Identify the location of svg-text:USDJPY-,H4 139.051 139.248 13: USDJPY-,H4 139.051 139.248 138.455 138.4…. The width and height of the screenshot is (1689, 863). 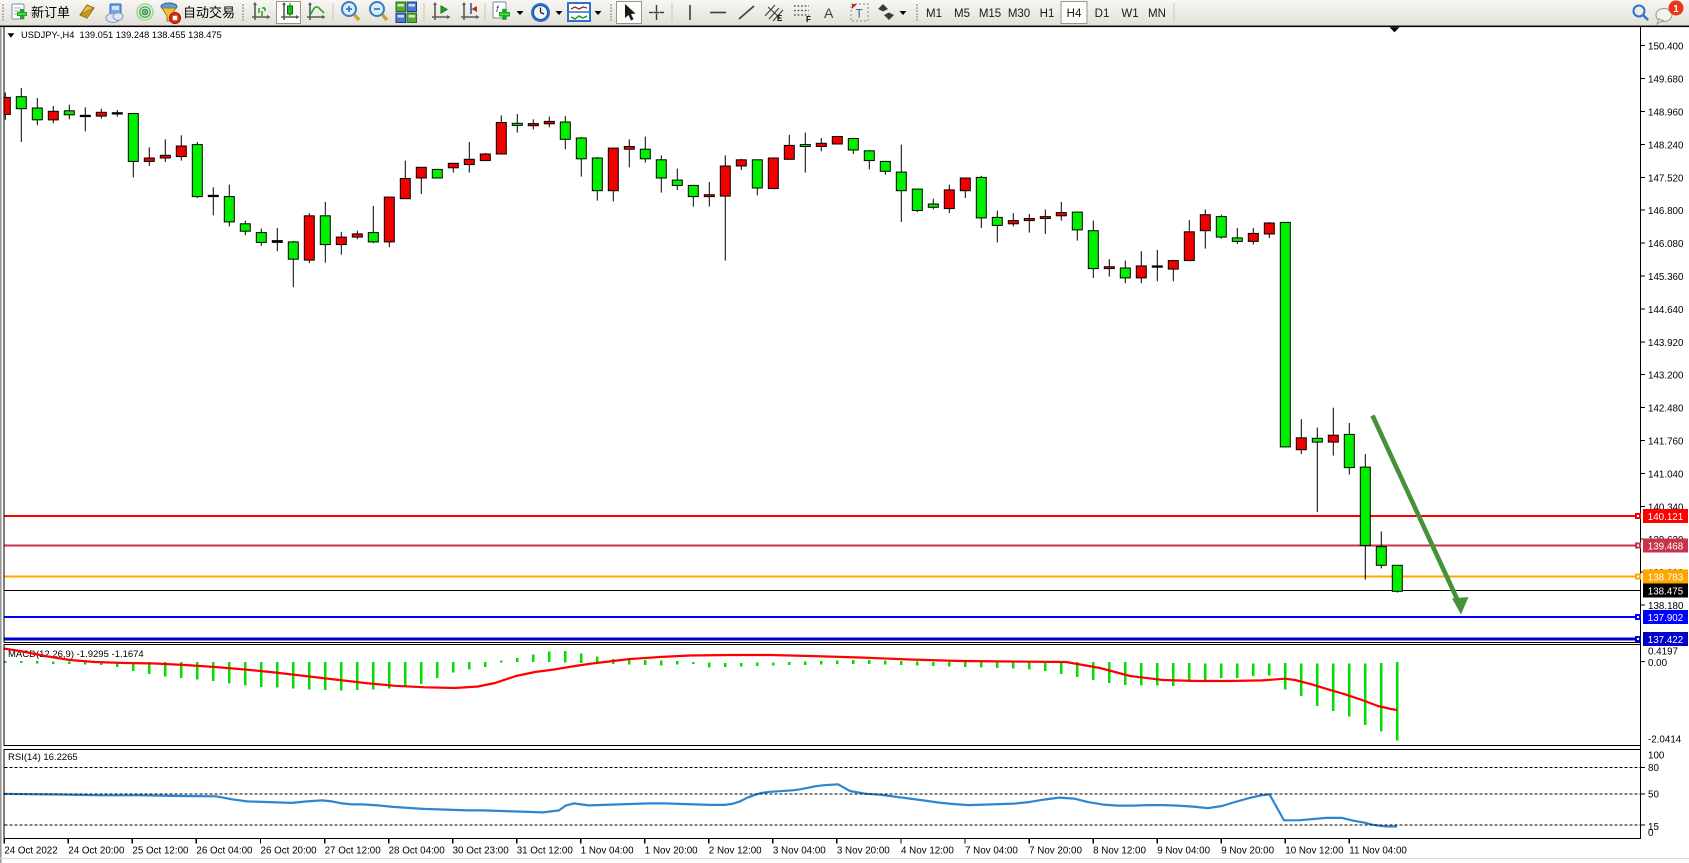
(121, 35).